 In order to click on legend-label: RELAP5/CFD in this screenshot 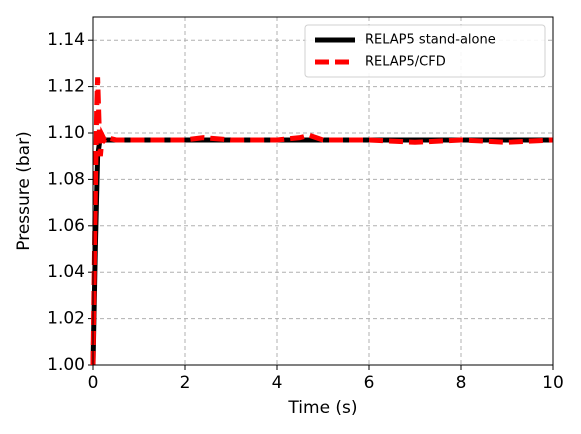, I will do `click(405, 62)`.